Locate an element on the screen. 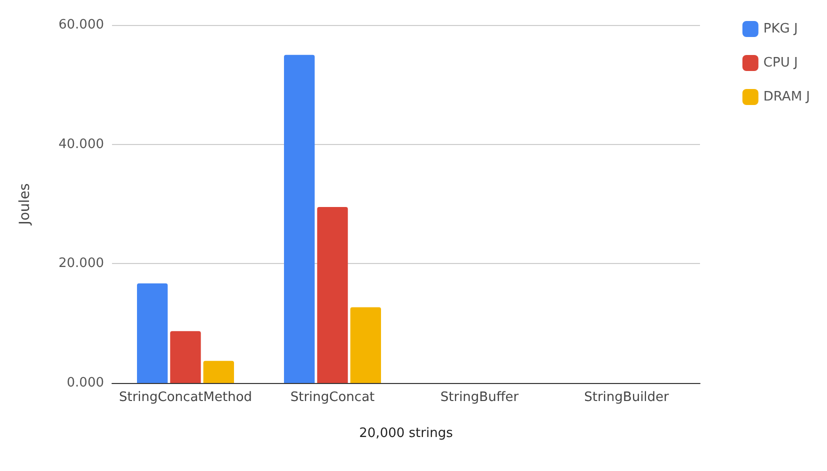 The image size is (827, 471). y-axis-title: Joules is located at coordinates (25, 204).